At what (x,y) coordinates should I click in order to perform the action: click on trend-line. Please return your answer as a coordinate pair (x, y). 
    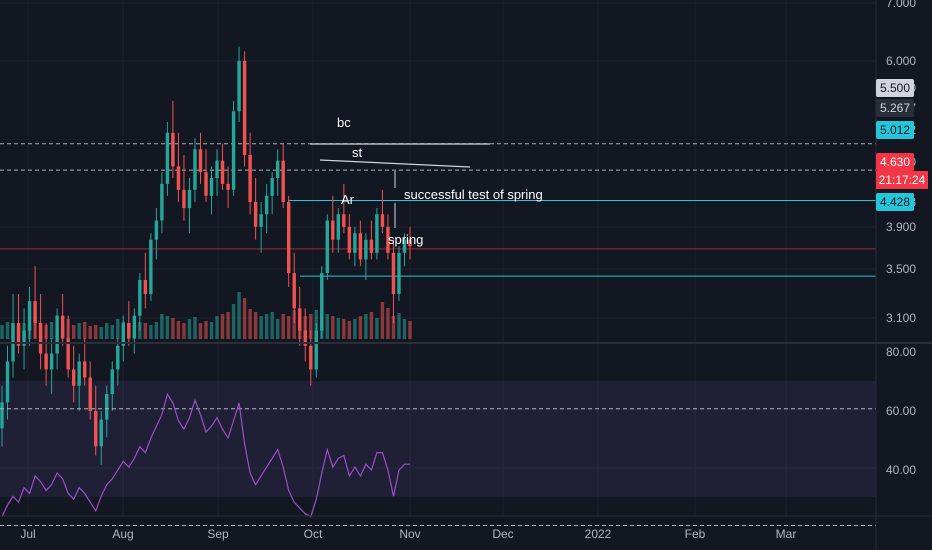
    Looking at the image, I should click on (395, 163).